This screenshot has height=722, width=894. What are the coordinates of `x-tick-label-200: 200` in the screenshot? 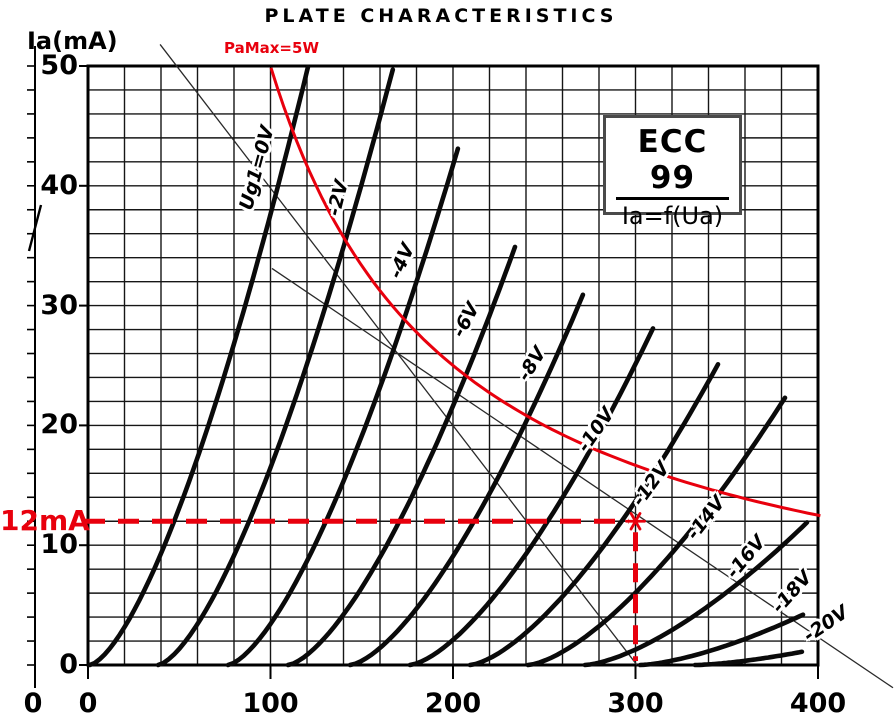 It's located at (453, 703).